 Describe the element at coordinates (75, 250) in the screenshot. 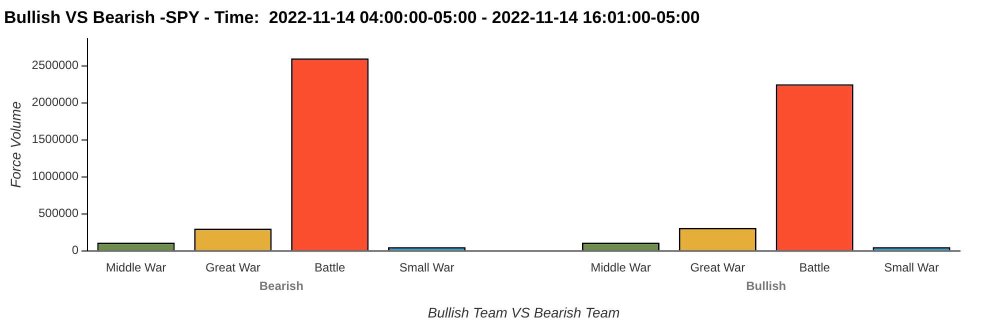

I see `y-tick-label: 0` at that location.